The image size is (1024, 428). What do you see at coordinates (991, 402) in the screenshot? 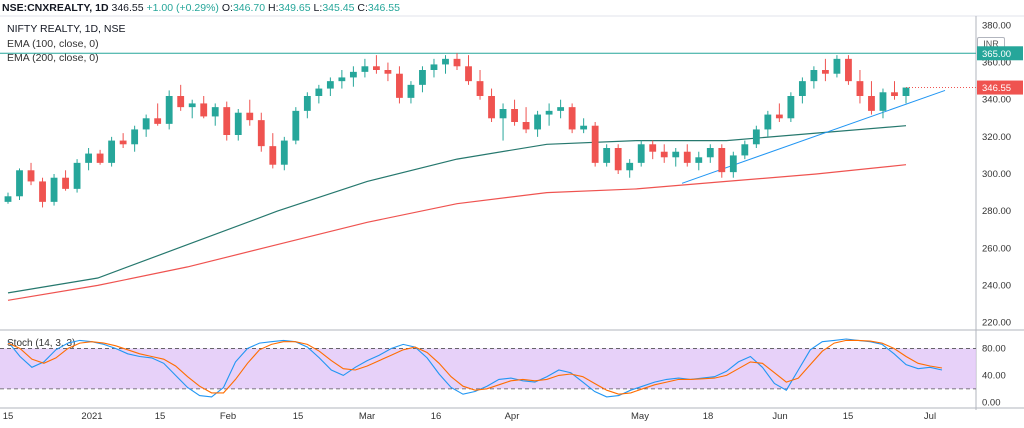
I see `stoch-tick-label: 0.00` at bounding box center [991, 402].